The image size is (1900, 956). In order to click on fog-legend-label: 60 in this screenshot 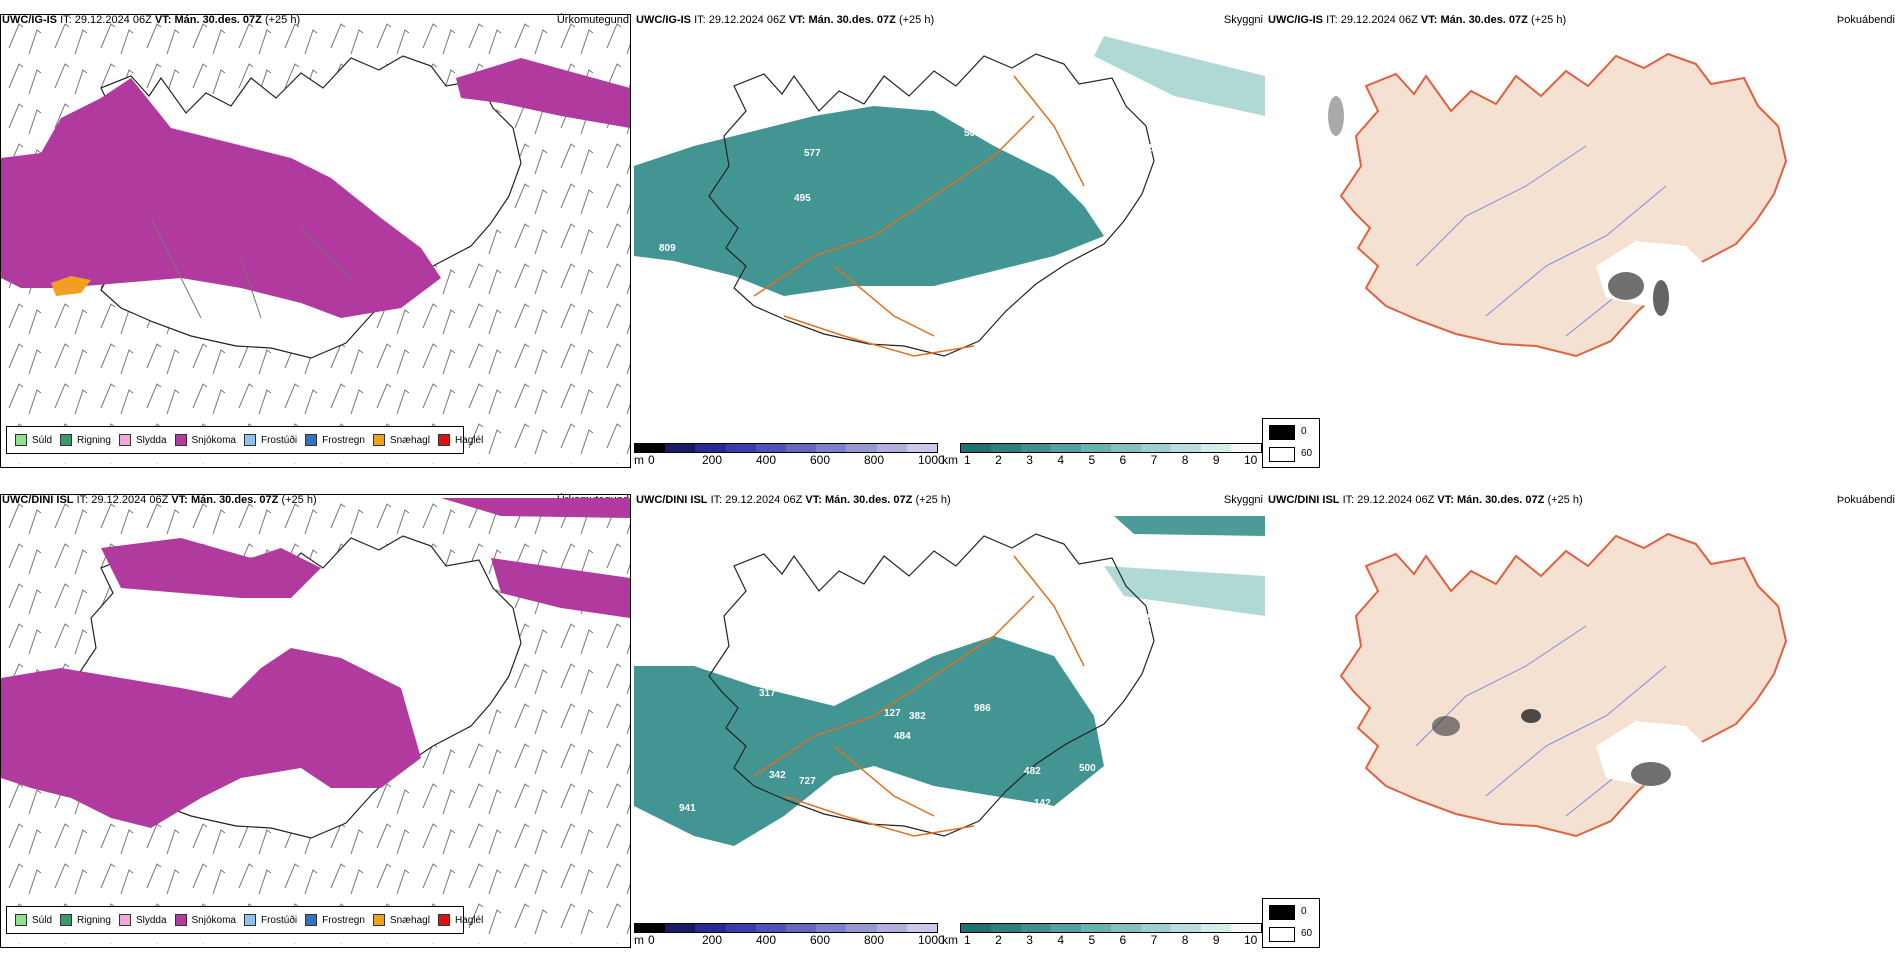, I will do `click(1307, 933)`.